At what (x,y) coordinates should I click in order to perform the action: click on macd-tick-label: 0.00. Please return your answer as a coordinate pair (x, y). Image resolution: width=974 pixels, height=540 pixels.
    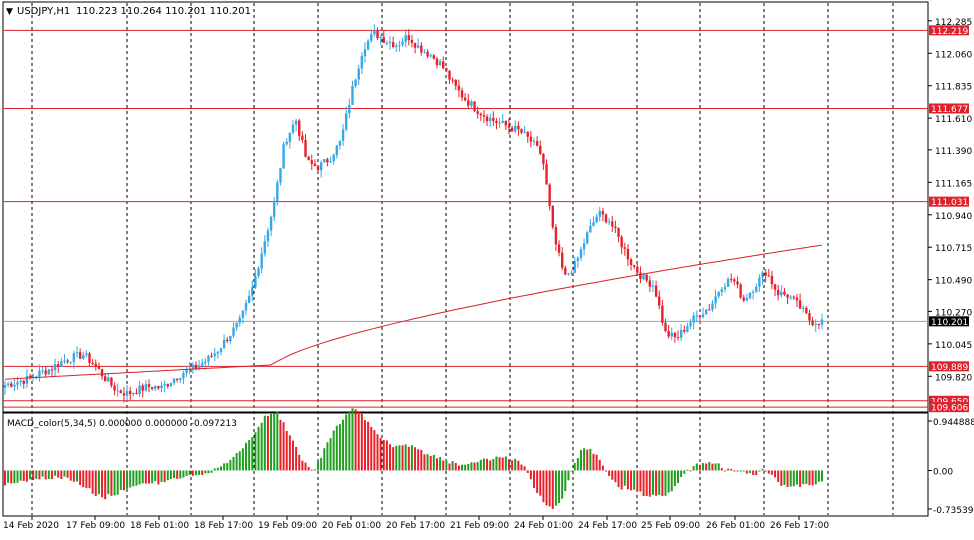
    Looking at the image, I should click on (943, 472).